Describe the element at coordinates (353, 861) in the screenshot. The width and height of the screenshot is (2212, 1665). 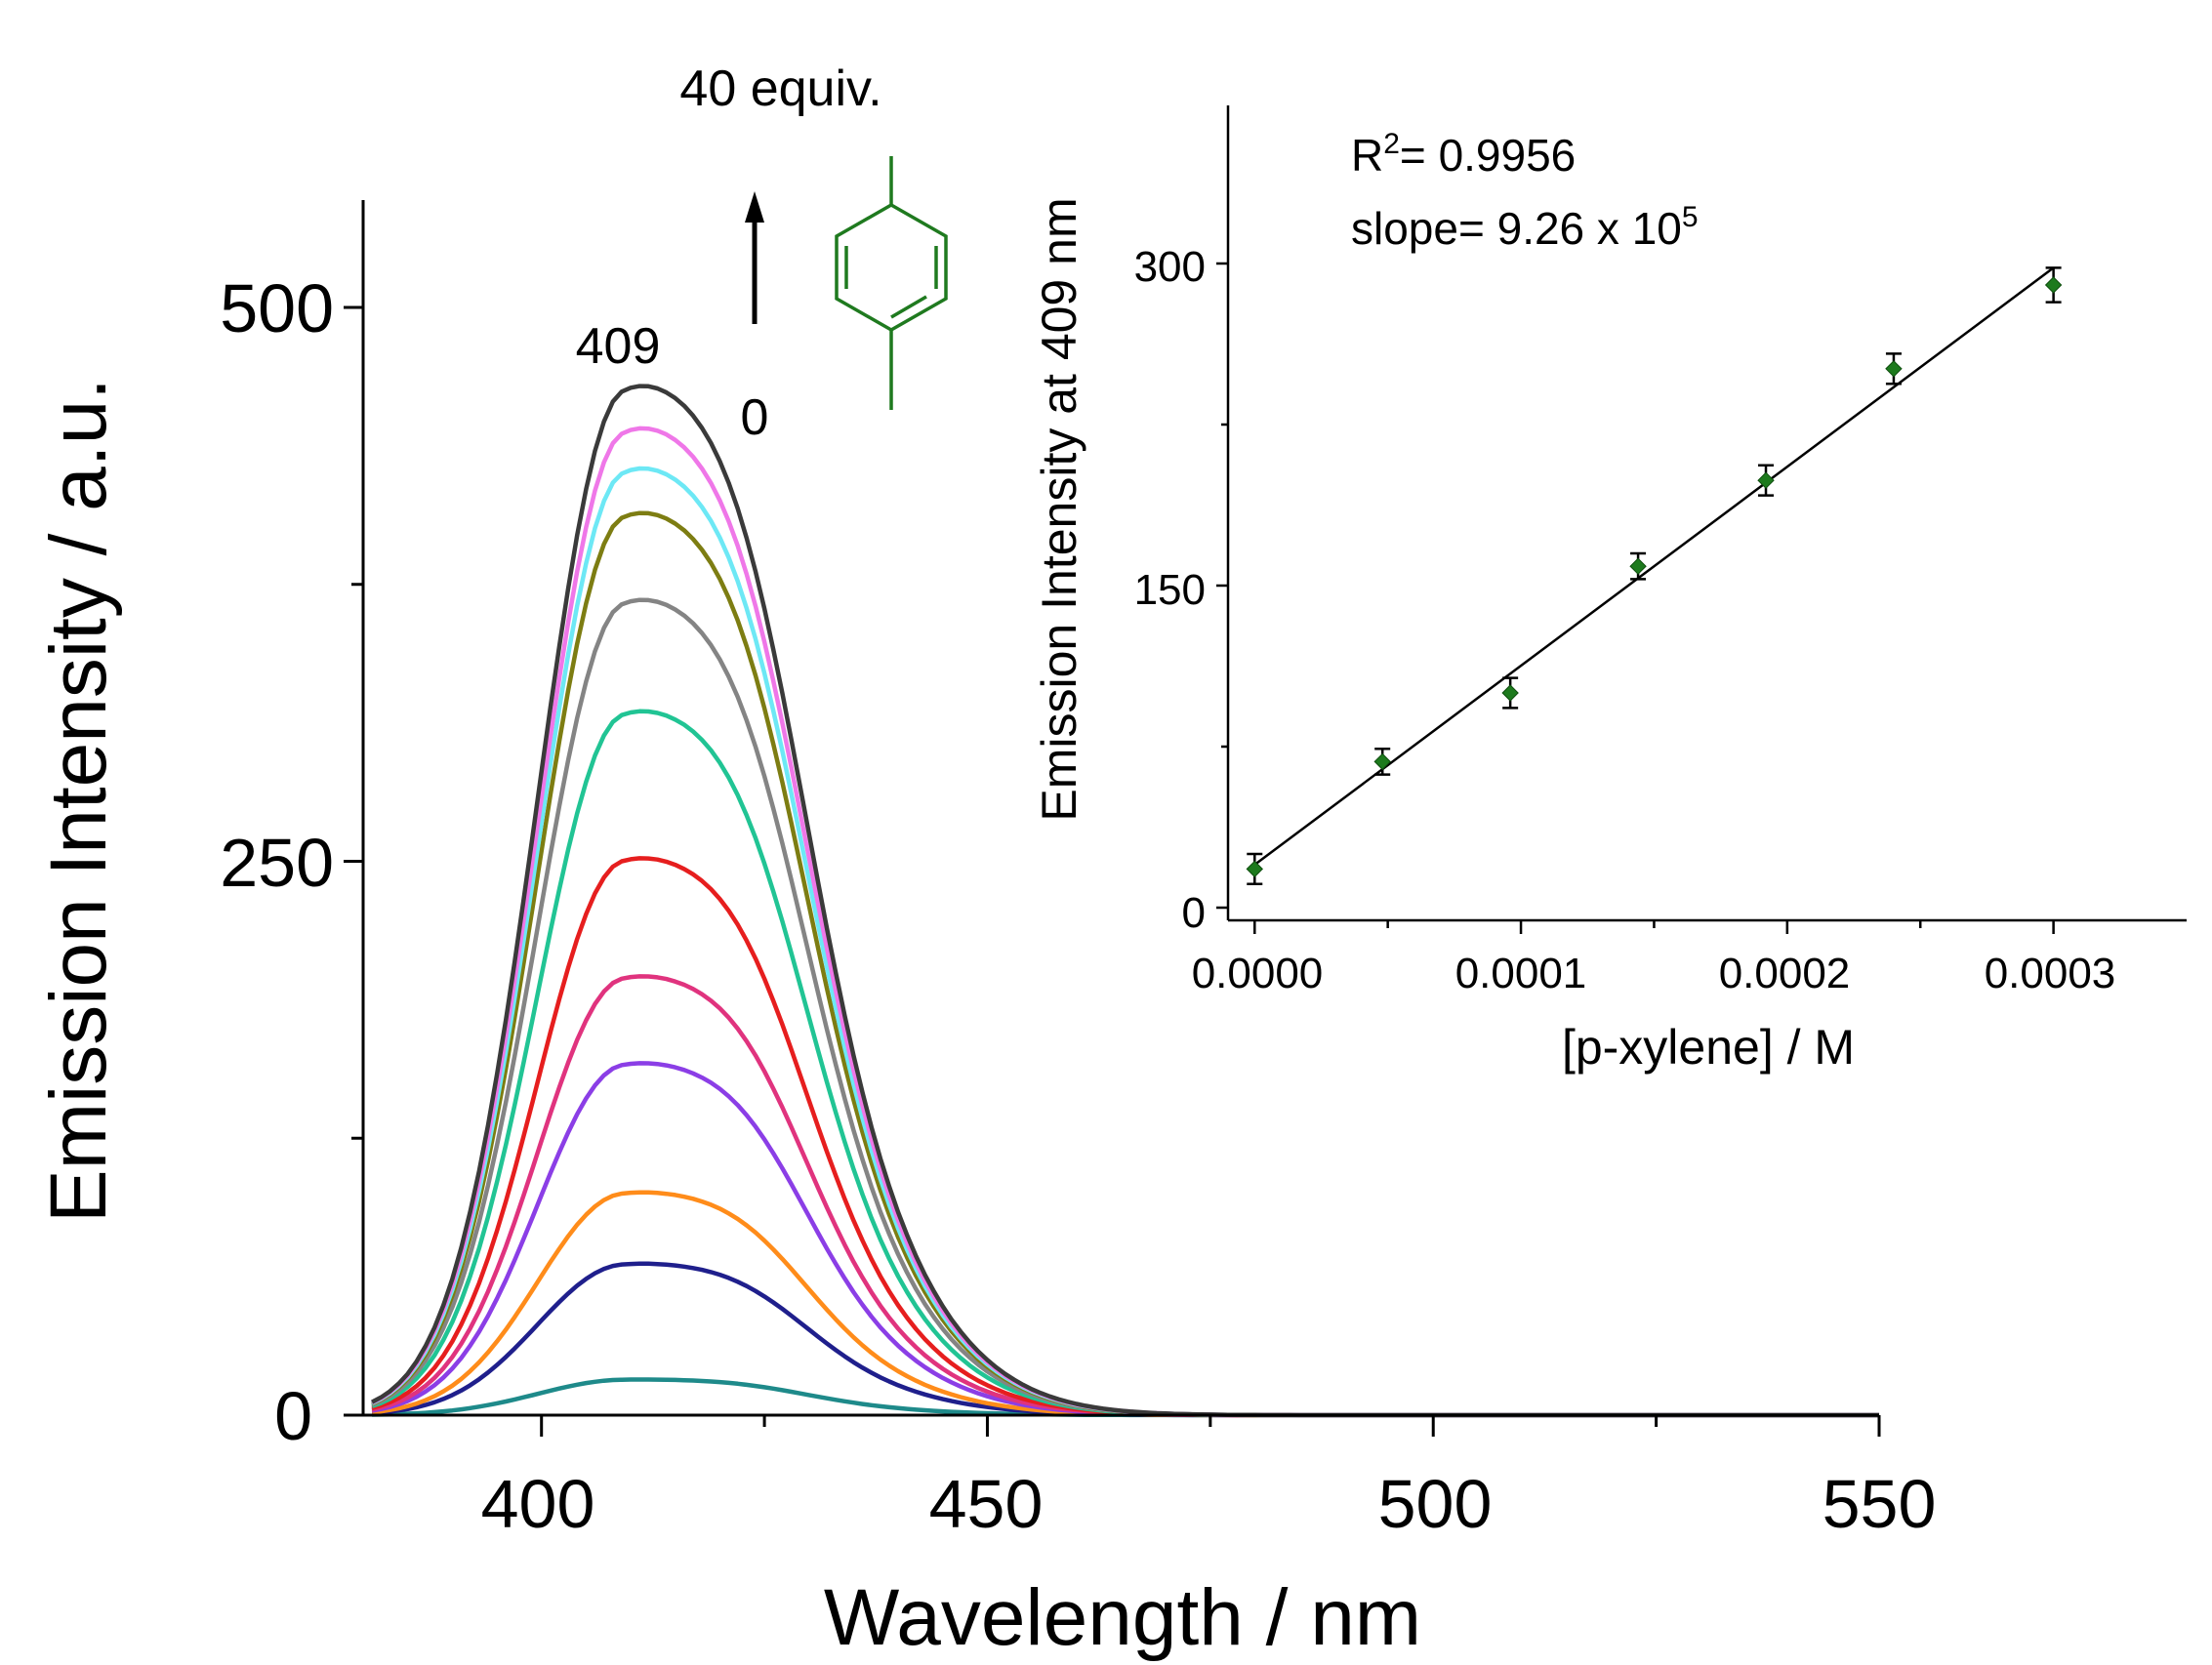
I see `main-y-ticks` at that location.